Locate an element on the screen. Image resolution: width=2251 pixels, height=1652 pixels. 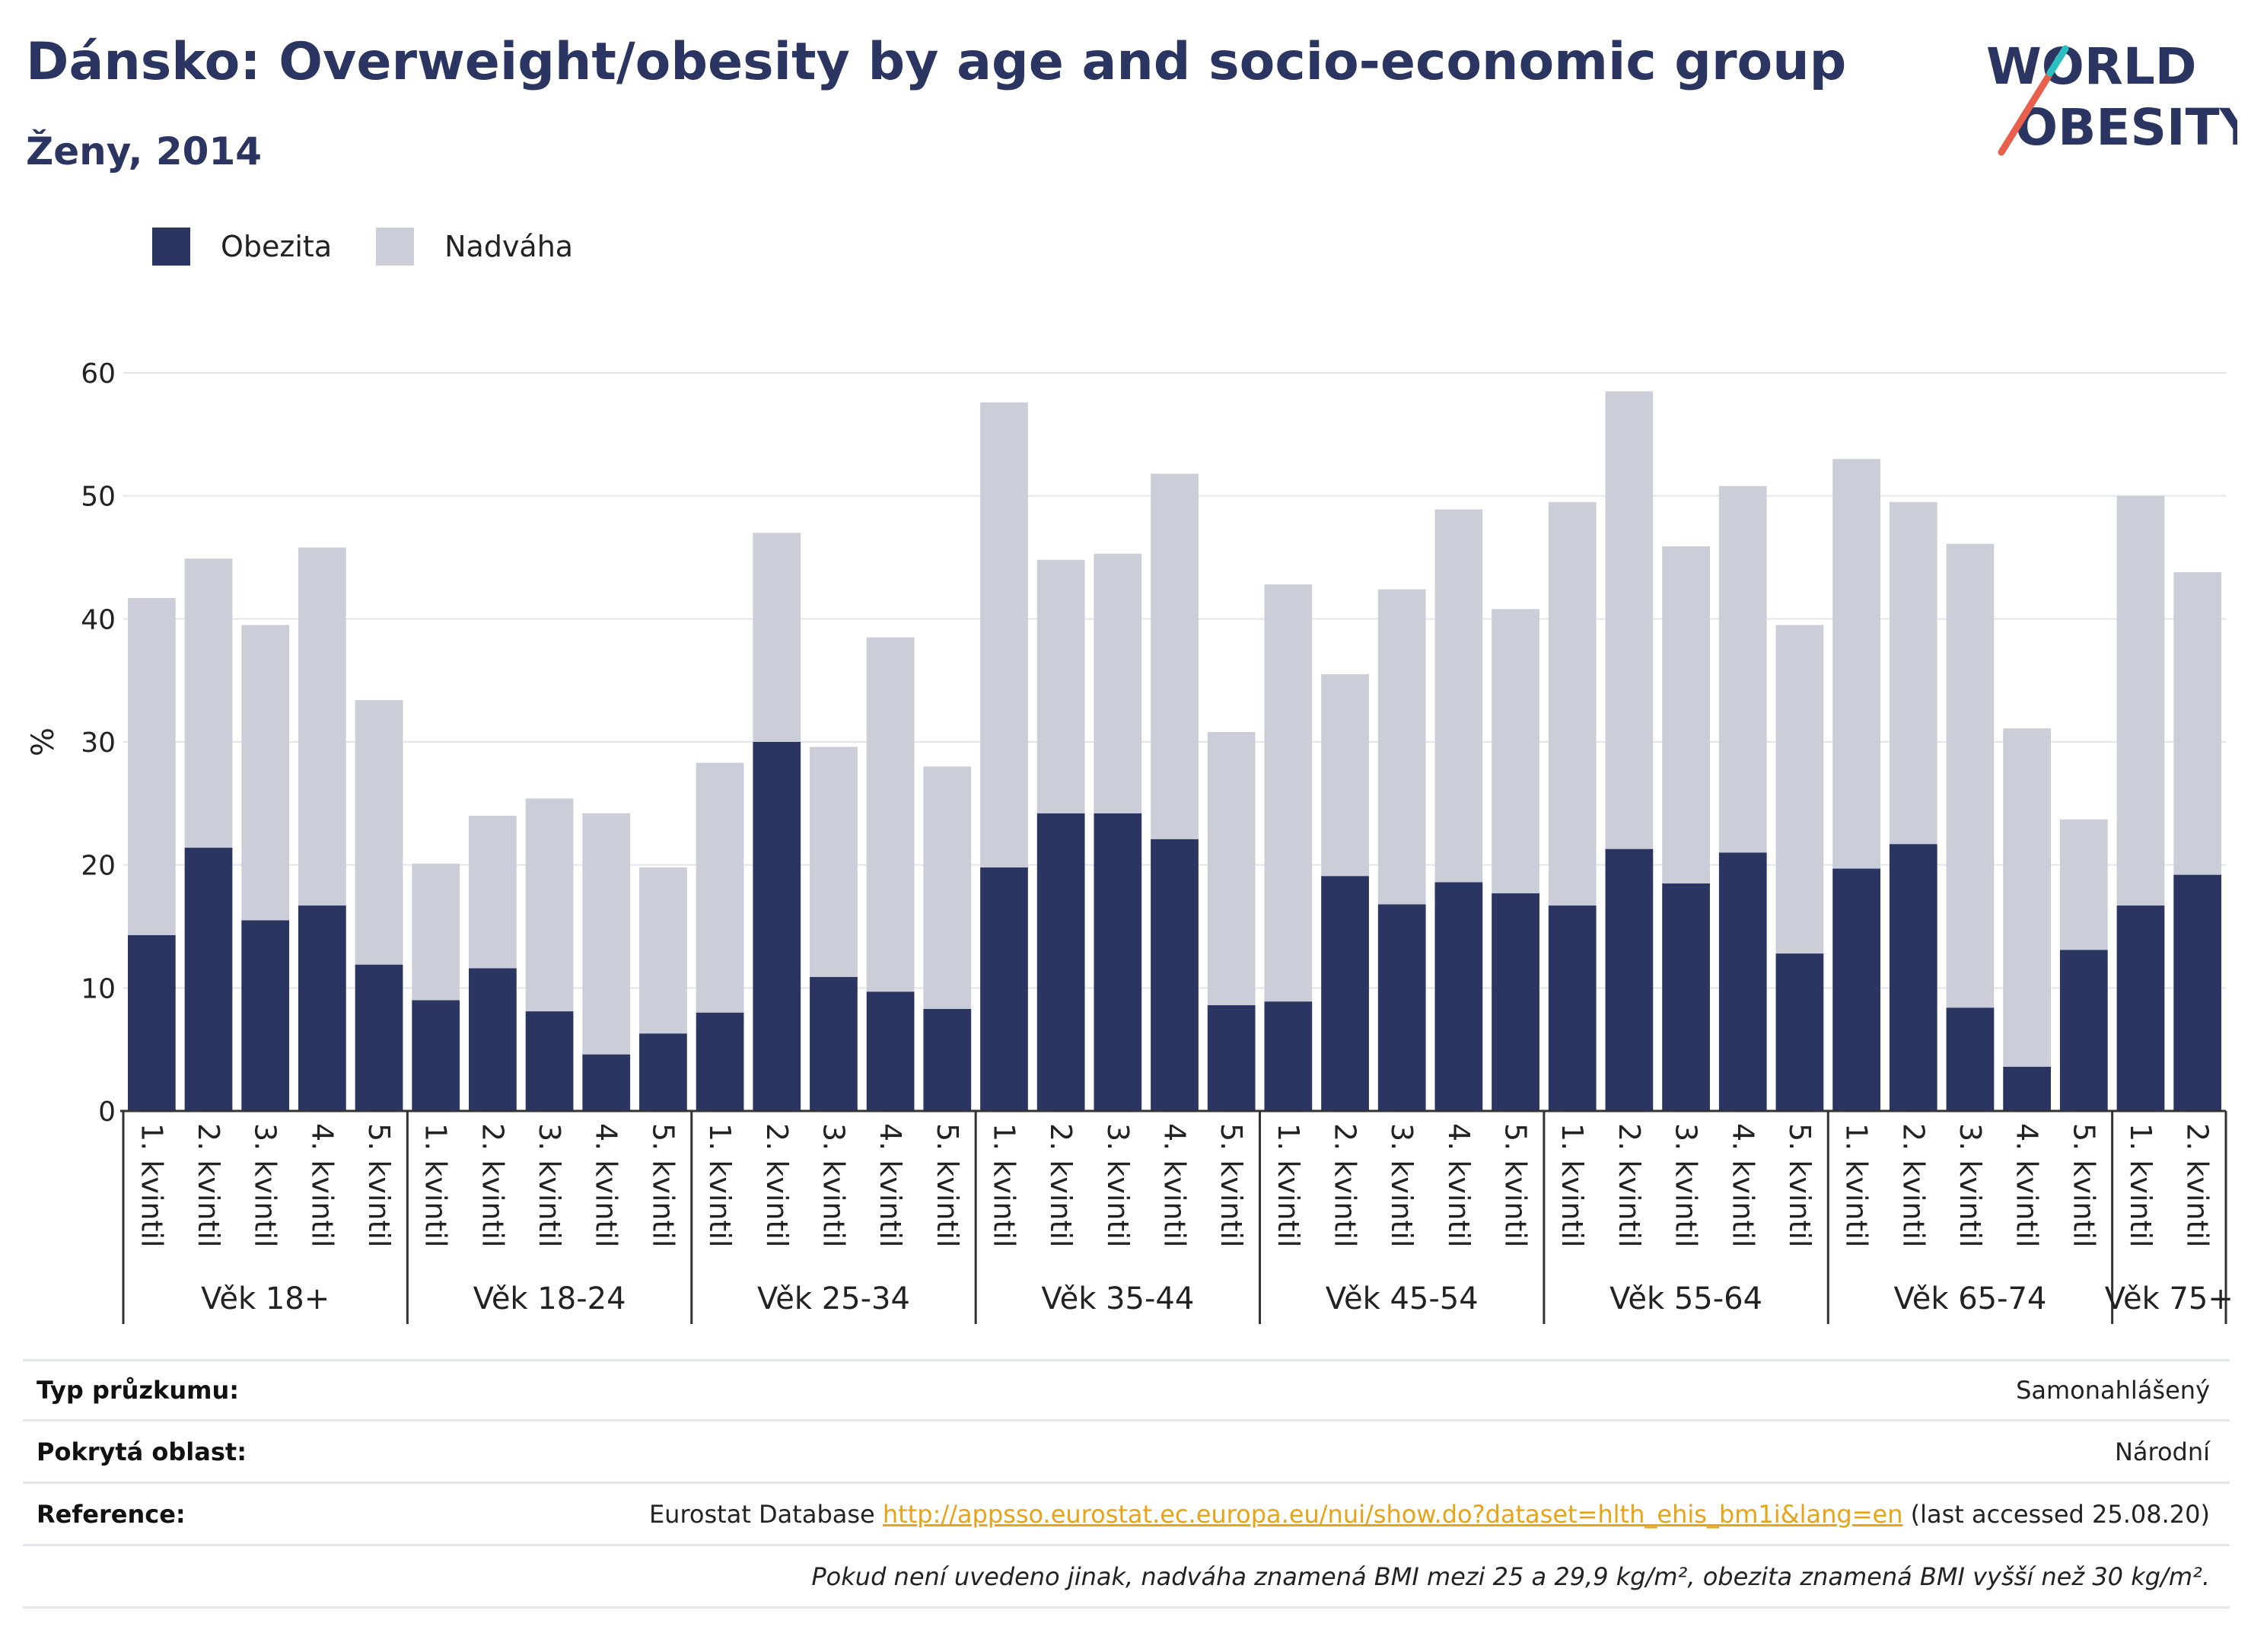
y-tick-label: 60 is located at coordinates (98, 374).